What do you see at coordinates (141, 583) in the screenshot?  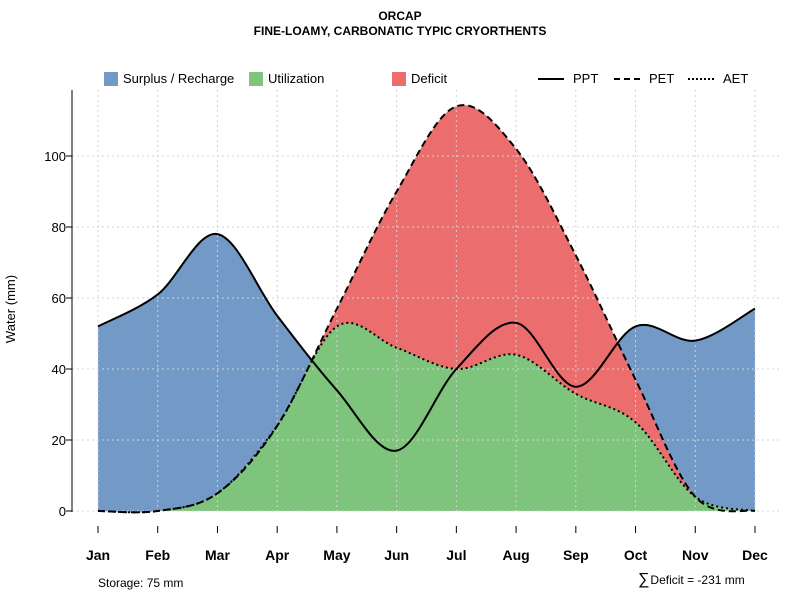 I see `storage-annotation: Storage: 75 mm` at bounding box center [141, 583].